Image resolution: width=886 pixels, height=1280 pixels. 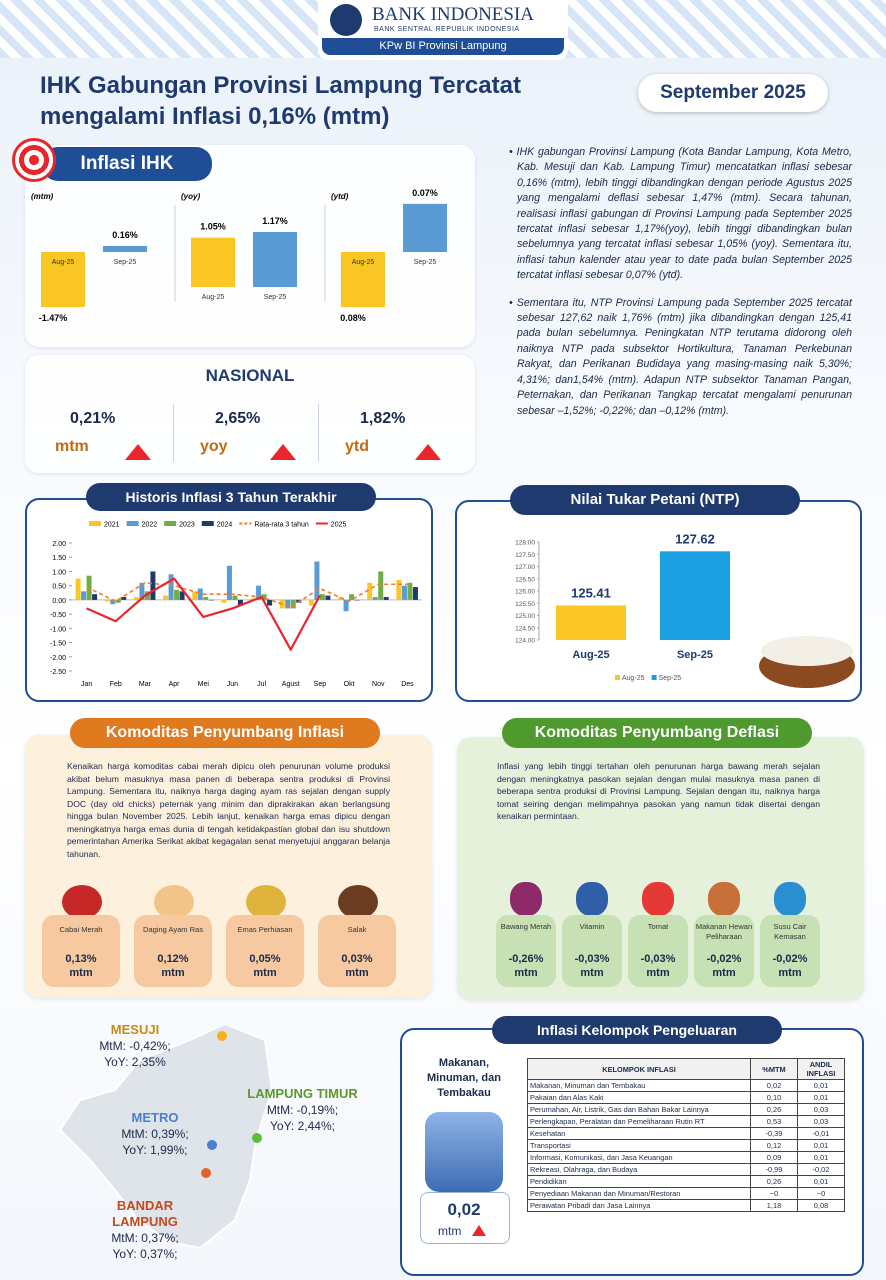 What do you see at coordinates (190, 196) in the screenshot?
I see `axis-label: (yoy)` at bounding box center [190, 196].